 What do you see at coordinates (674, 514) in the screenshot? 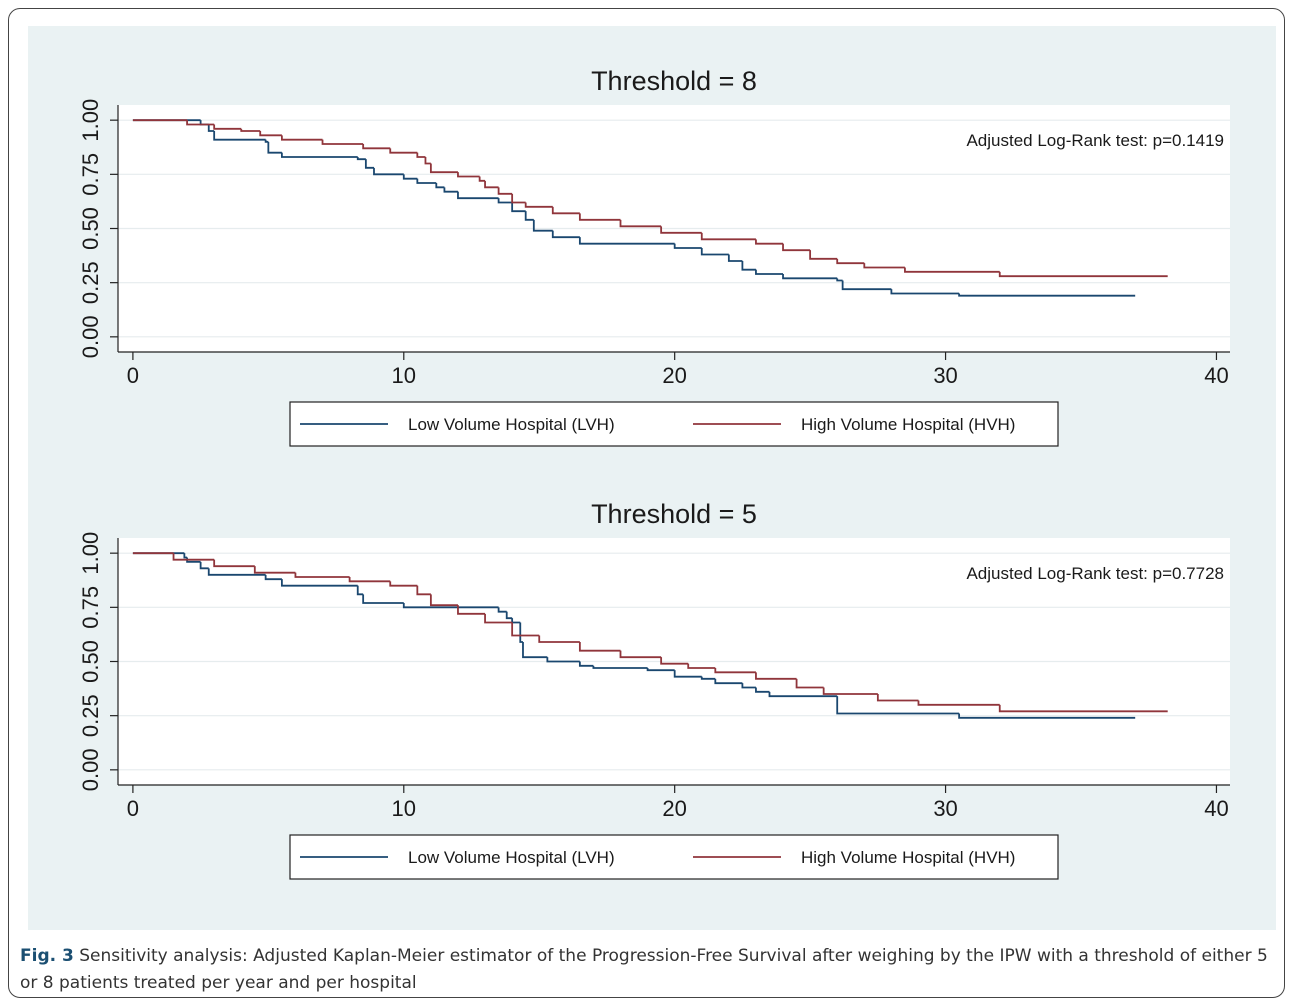
I see `chart-title: Threshold = 5` at bounding box center [674, 514].